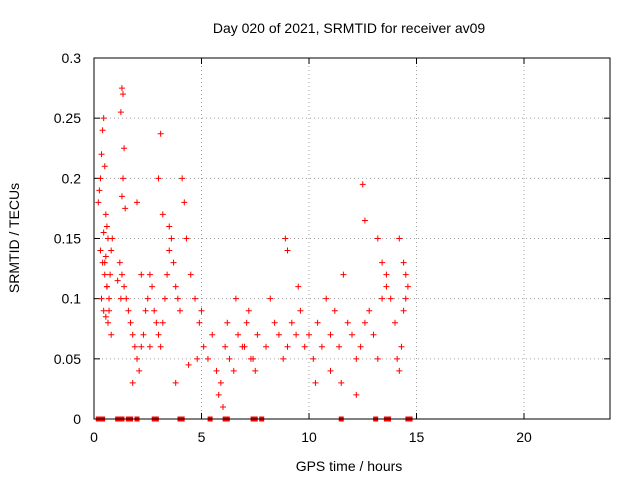 This screenshot has width=640, height=480. What do you see at coordinates (14, 238) in the screenshot?
I see `y-axis-label: SRMTID / TECUs` at bounding box center [14, 238].